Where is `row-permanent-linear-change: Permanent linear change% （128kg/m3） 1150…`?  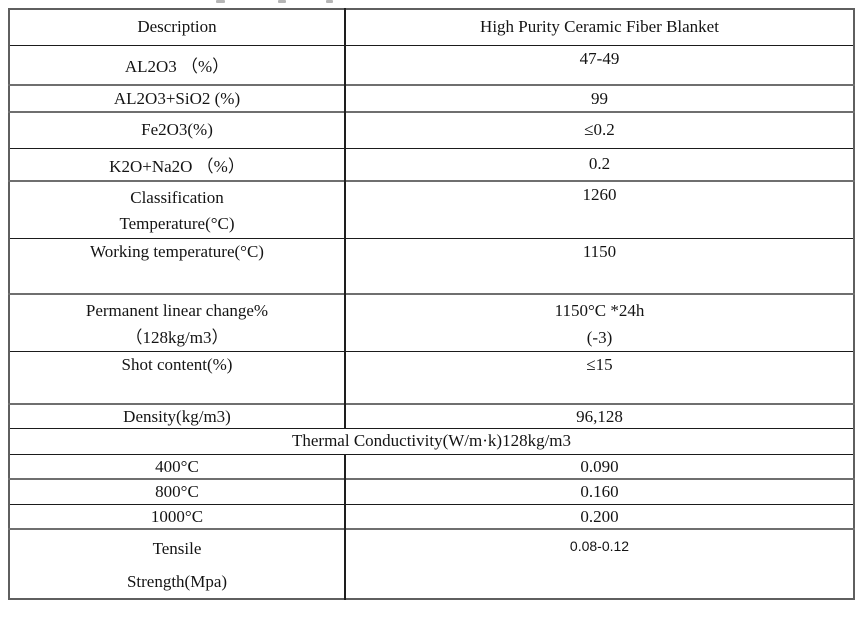 row-permanent-linear-change: Permanent linear change% （128kg/m3） 1150… is located at coordinates (431, 322).